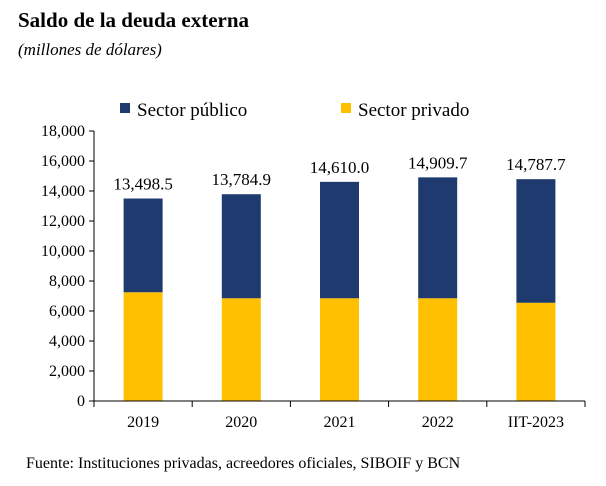  Describe the element at coordinates (134, 20) in the screenshot. I see `chart-title: Saldo de la deuda externa` at that location.